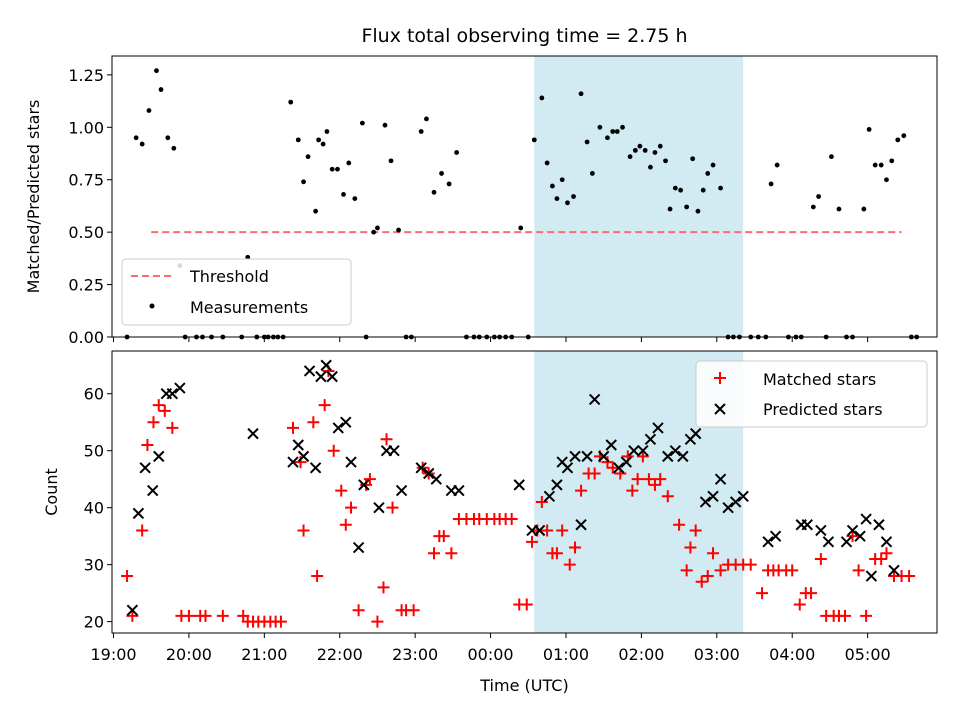  Describe the element at coordinates (264, 654) in the screenshot. I see `time-x-tick-label: 21:00` at that location.